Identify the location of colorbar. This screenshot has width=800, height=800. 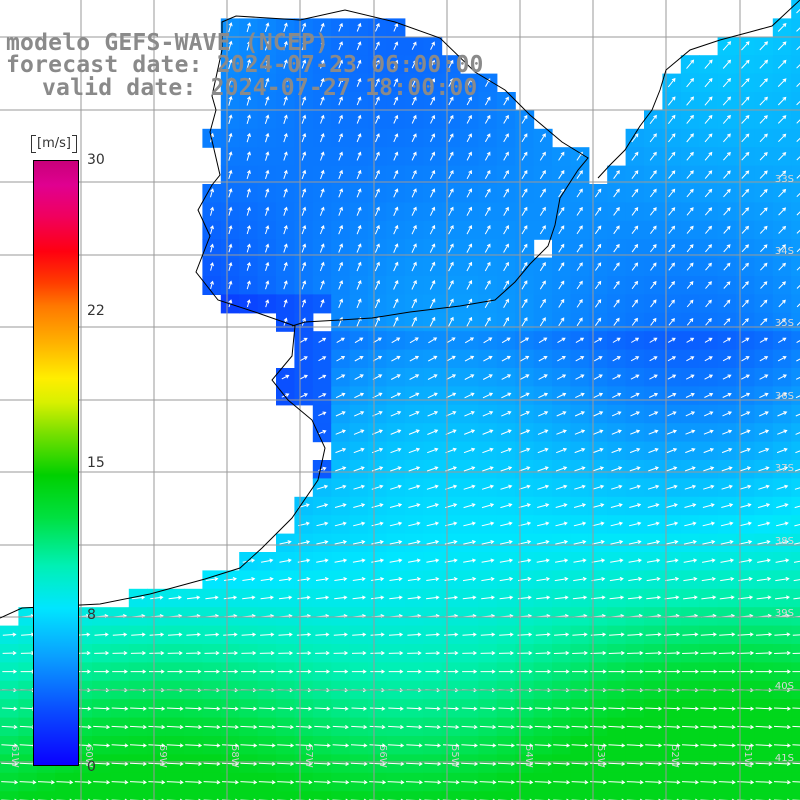
(56, 463).